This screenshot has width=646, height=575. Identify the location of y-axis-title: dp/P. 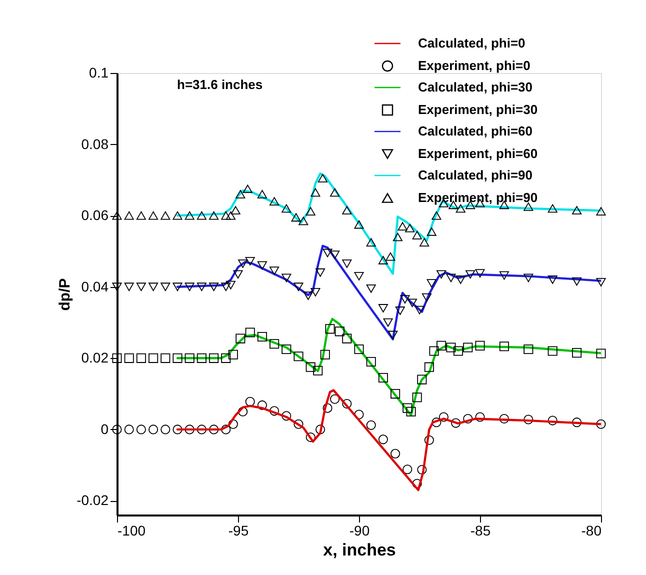
(65, 294).